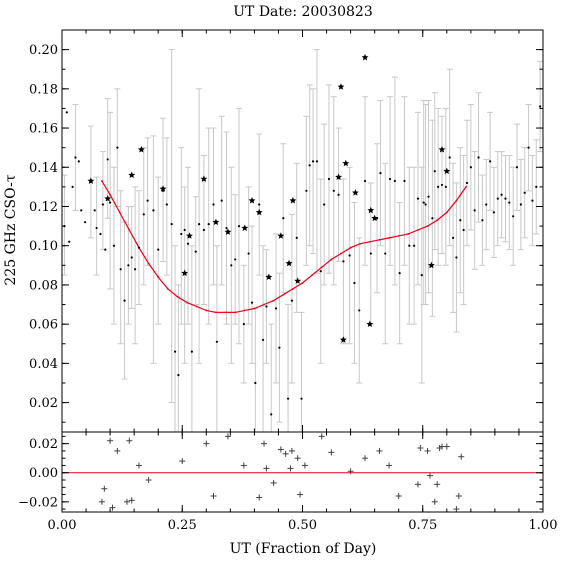  Describe the element at coordinates (543, 525) in the screenshot. I see `x-tick-label: 1.00` at that location.